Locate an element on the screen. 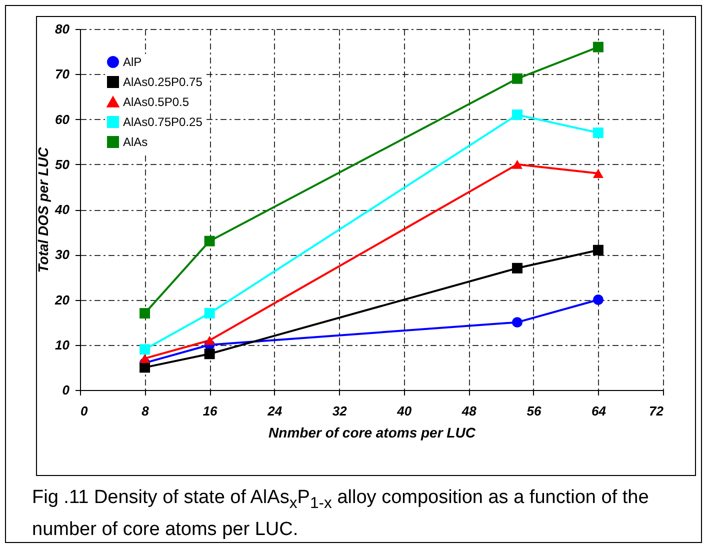 The width and height of the screenshot is (709, 550). x-tick-label: 0 is located at coordinates (84, 411).